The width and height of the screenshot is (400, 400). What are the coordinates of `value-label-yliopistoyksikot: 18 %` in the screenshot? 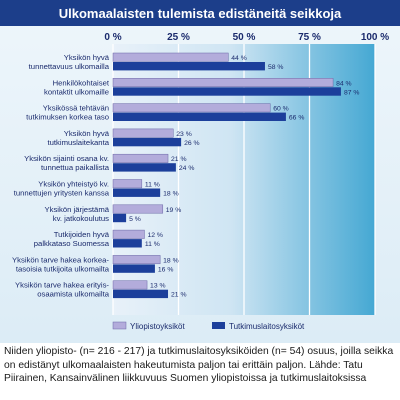 It's located at (171, 260).